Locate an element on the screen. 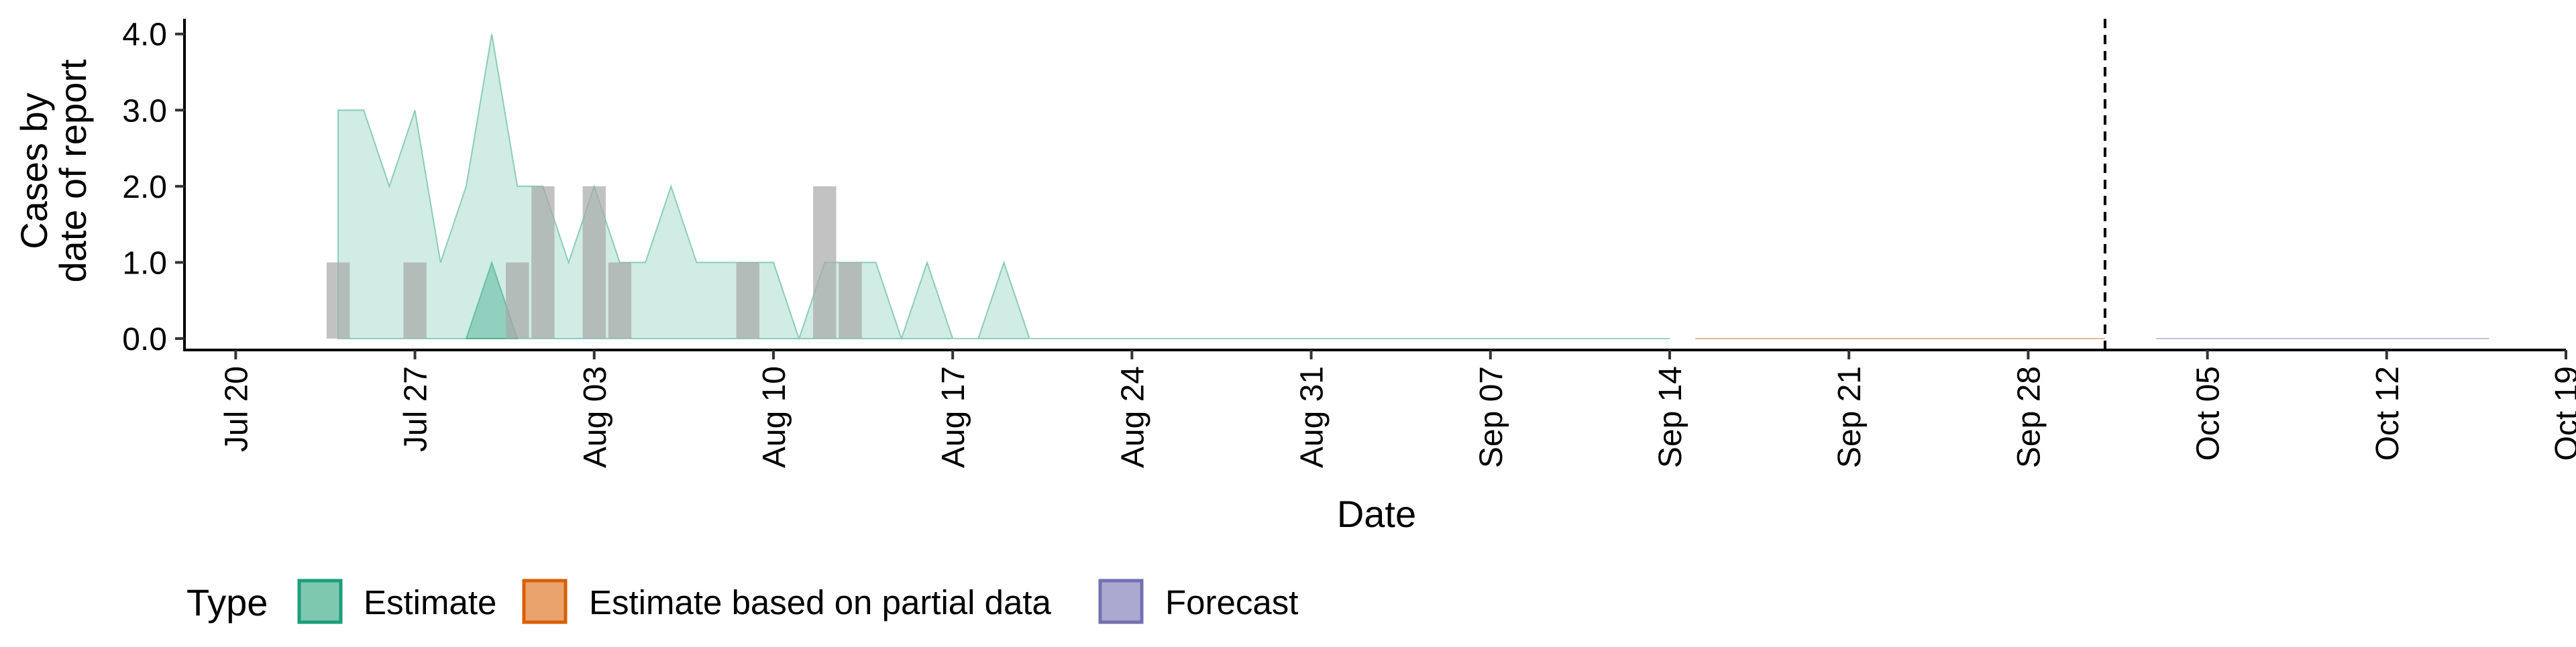  x-tick-label-4: Aug 17 is located at coordinates (953, 417).